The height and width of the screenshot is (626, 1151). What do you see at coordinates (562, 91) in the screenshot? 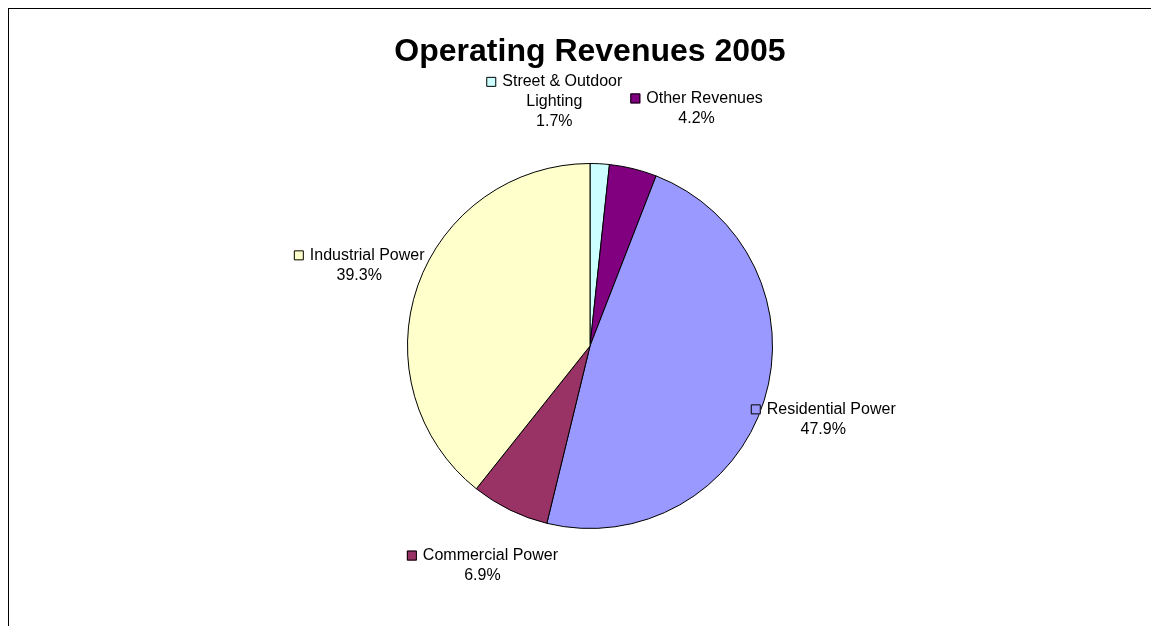
I see `legend-label: Street & Outdoor Lighting` at bounding box center [562, 91].